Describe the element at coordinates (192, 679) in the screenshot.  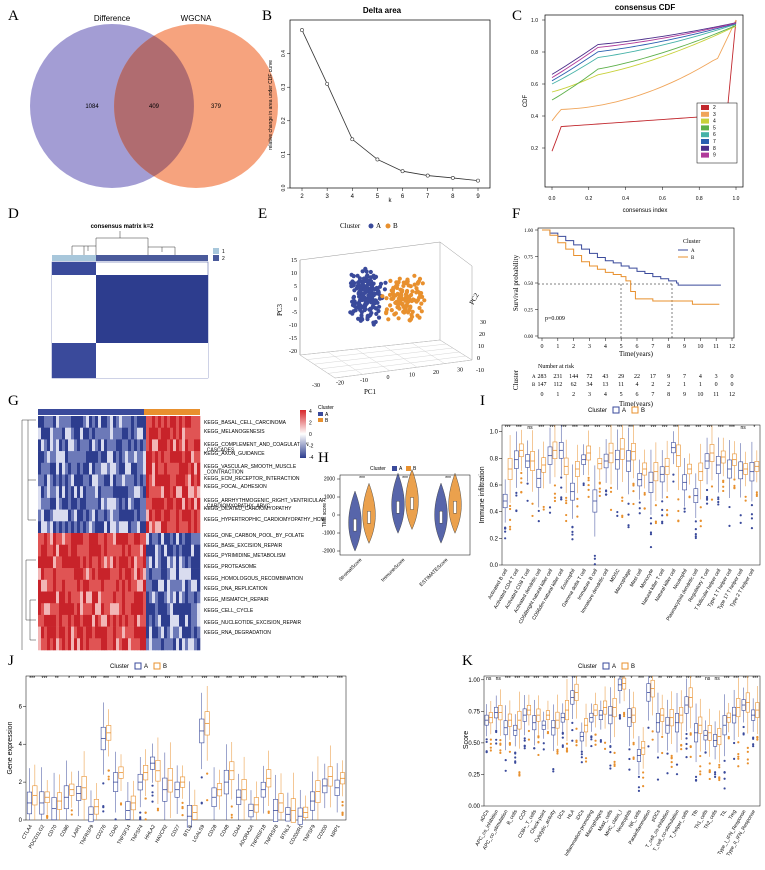
I see `chart-j-sig: *` at that location.